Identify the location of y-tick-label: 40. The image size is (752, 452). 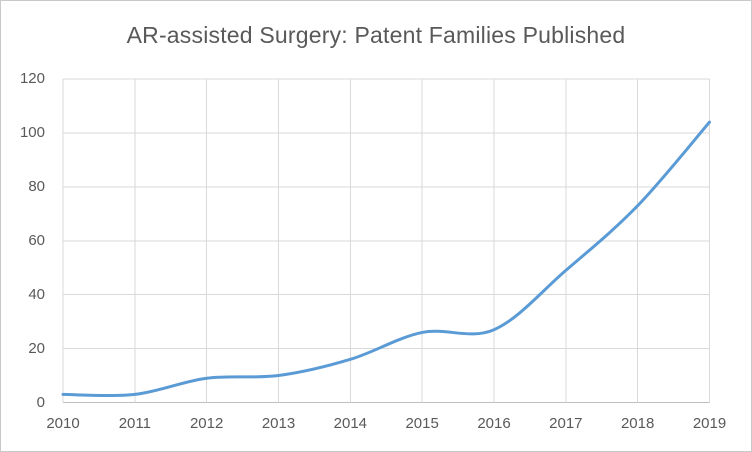
(36, 294).